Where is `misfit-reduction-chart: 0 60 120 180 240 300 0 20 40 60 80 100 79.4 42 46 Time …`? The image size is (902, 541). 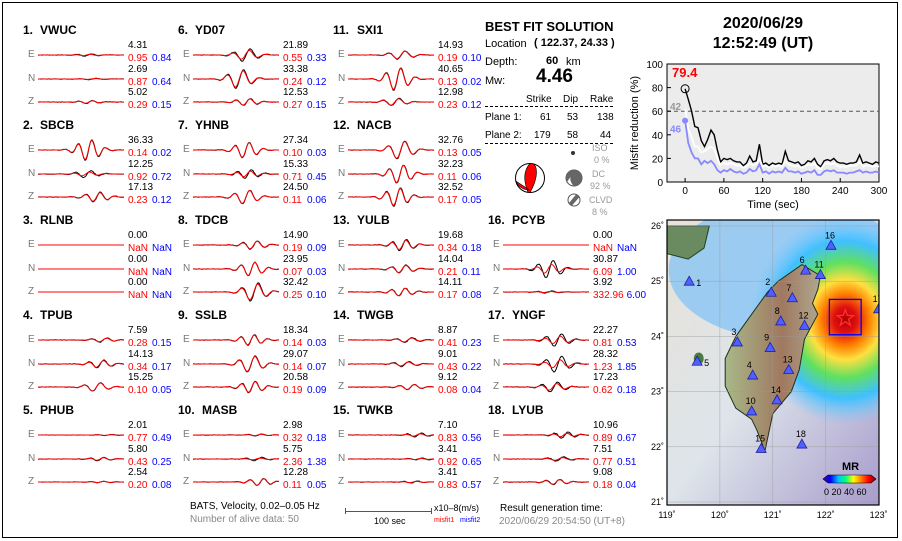
misfit-reduction-chart: 0 60 120 180 240 300 0 20 40 60 80 100 79.4 42 46 Time … is located at coordinates (758, 135).